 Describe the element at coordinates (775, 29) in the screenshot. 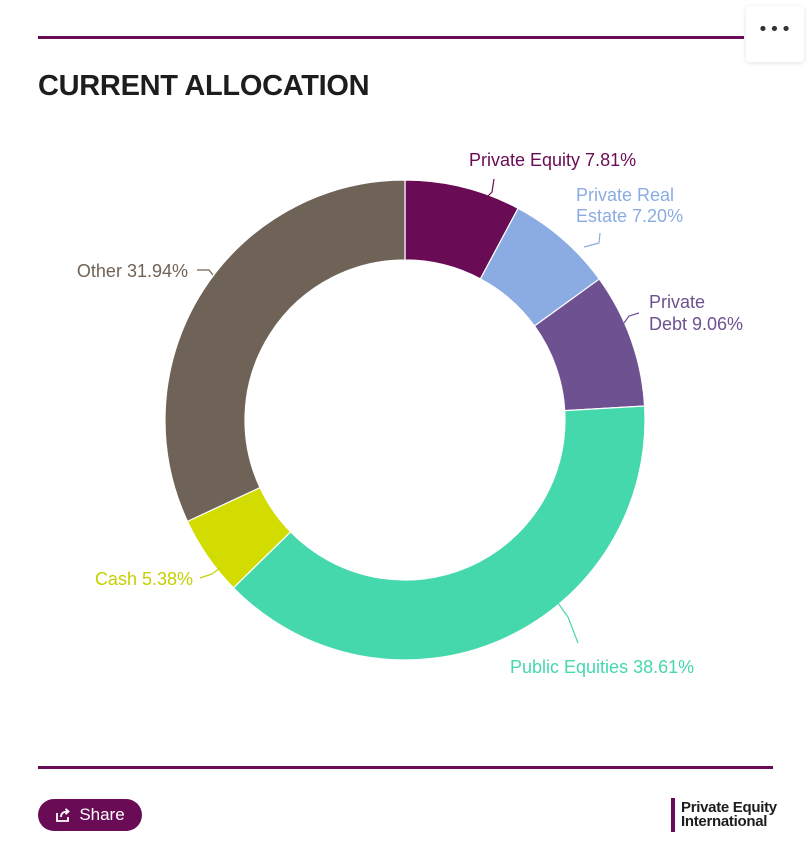

I see `more-horizontal-icon: •••` at that location.